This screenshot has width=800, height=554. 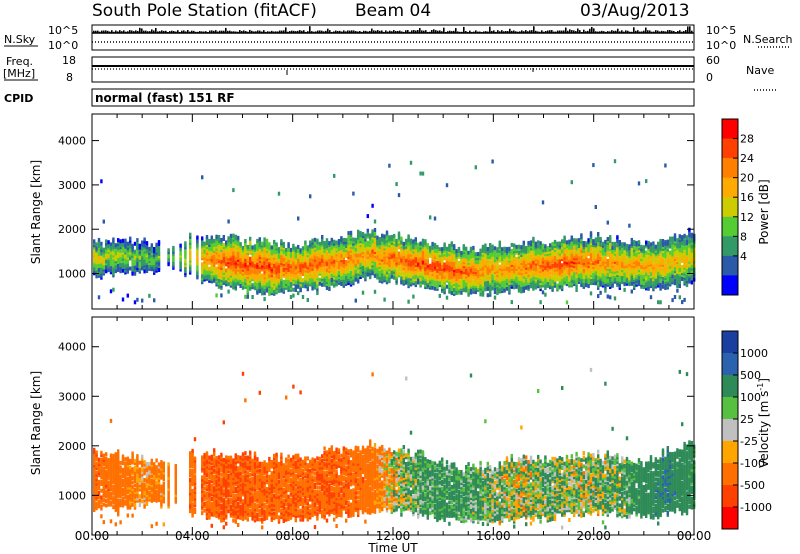 What do you see at coordinates (20, 39) in the screenshot?
I see `nsky-label: N.Sky` at bounding box center [20, 39].